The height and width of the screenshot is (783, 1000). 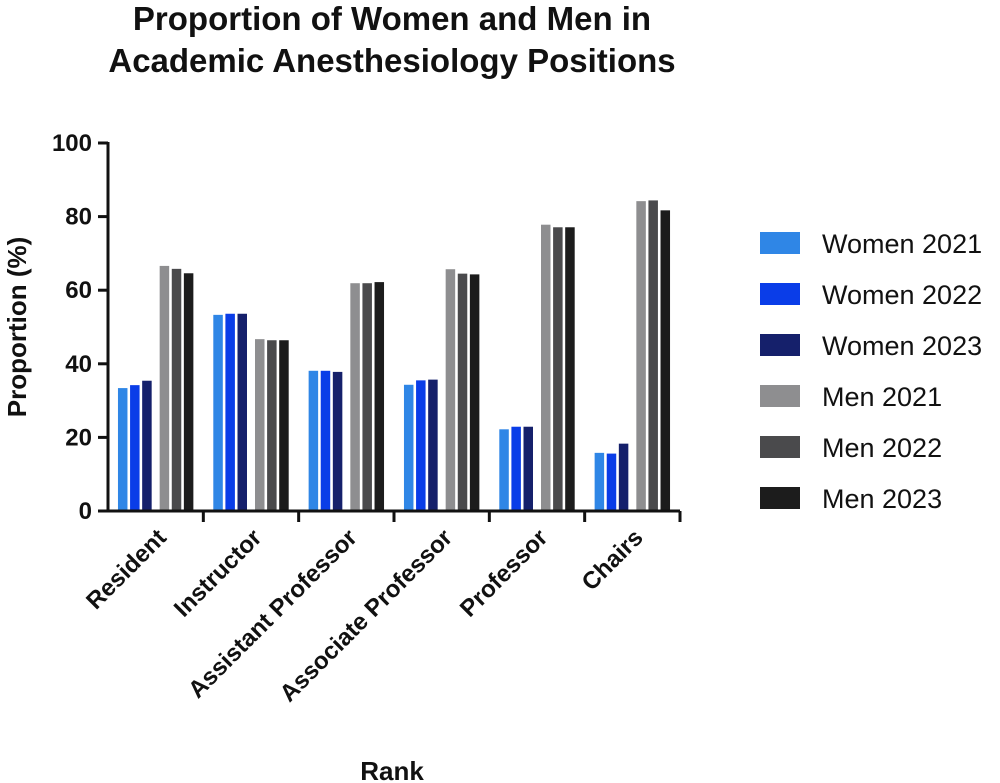 I want to click on bar-women-2023-chairs, so click(x=623, y=477).